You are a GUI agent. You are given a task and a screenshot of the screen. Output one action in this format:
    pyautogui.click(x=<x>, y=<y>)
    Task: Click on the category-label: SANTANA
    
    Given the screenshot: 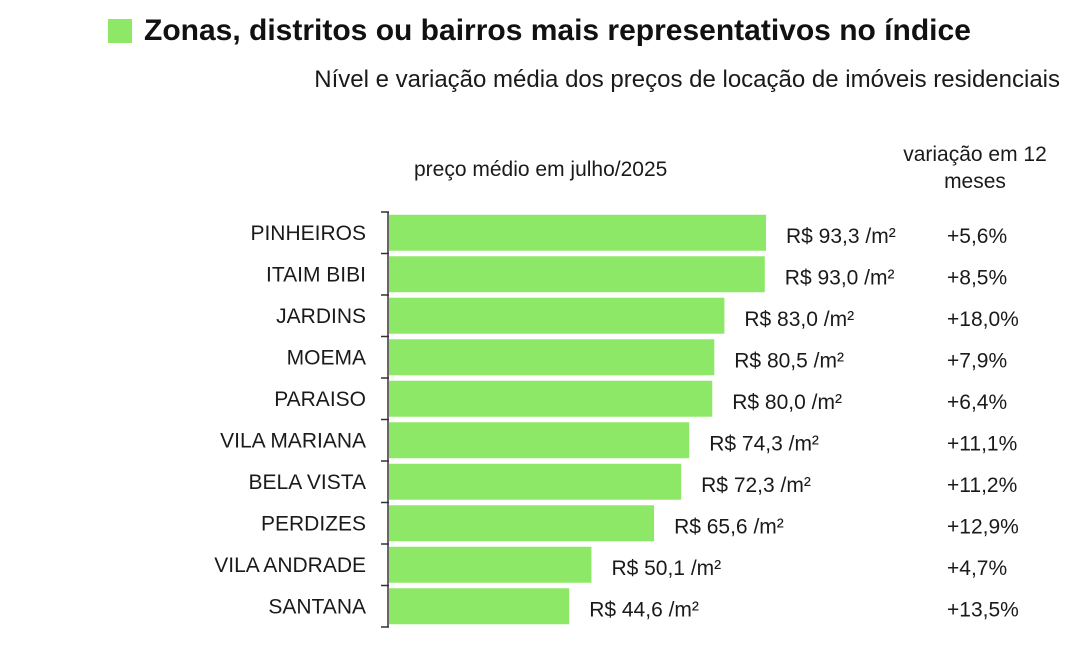 What is the action you would take?
    pyautogui.click(x=317, y=606)
    